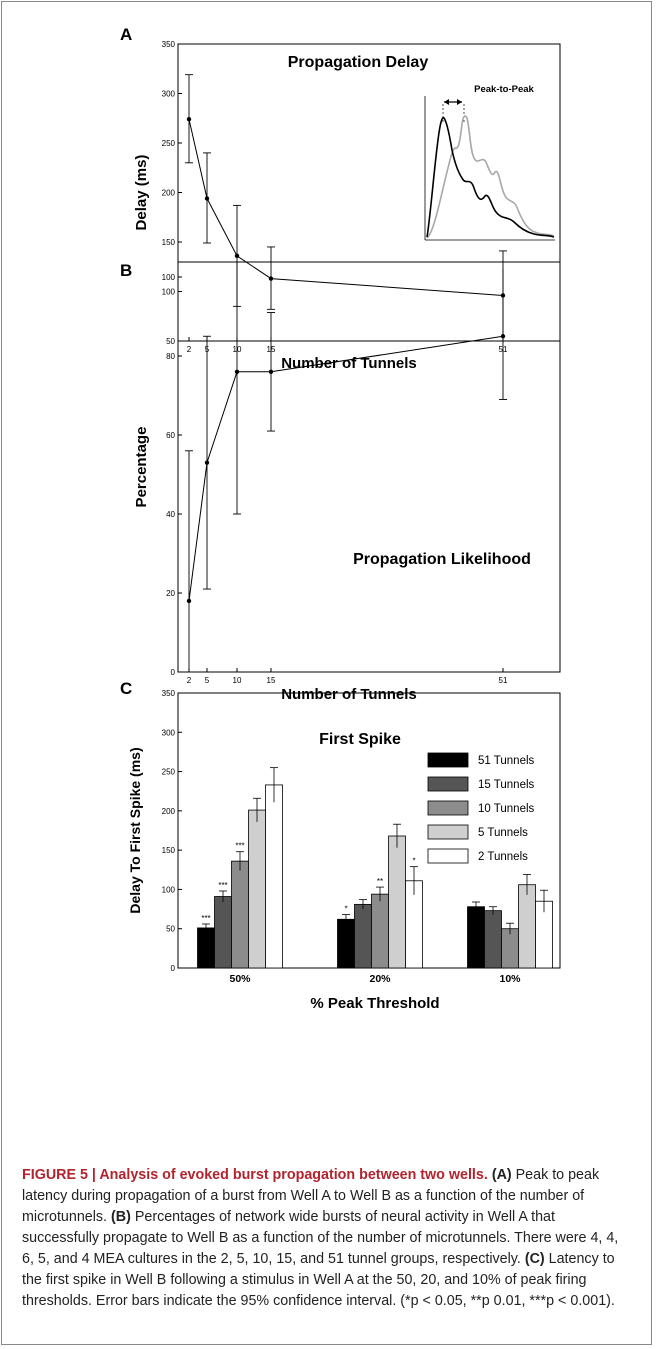  What do you see at coordinates (504, 89) in the screenshot?
I see `inset-label: Peak-to-Peak` at bounding box center [504, 89].